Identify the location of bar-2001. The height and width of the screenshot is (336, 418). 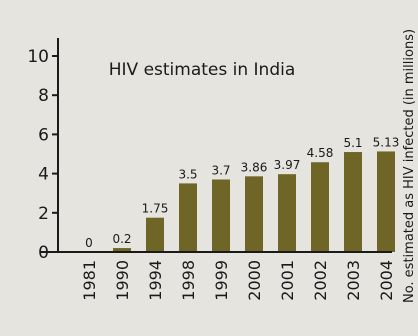
(287, 213).